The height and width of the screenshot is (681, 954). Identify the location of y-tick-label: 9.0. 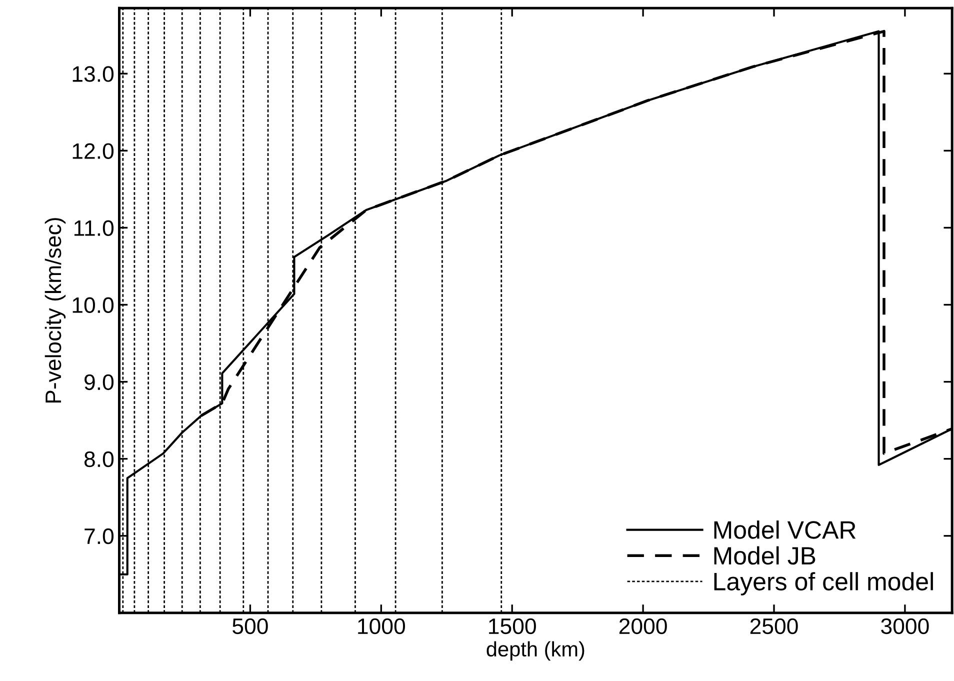
(99, 382).